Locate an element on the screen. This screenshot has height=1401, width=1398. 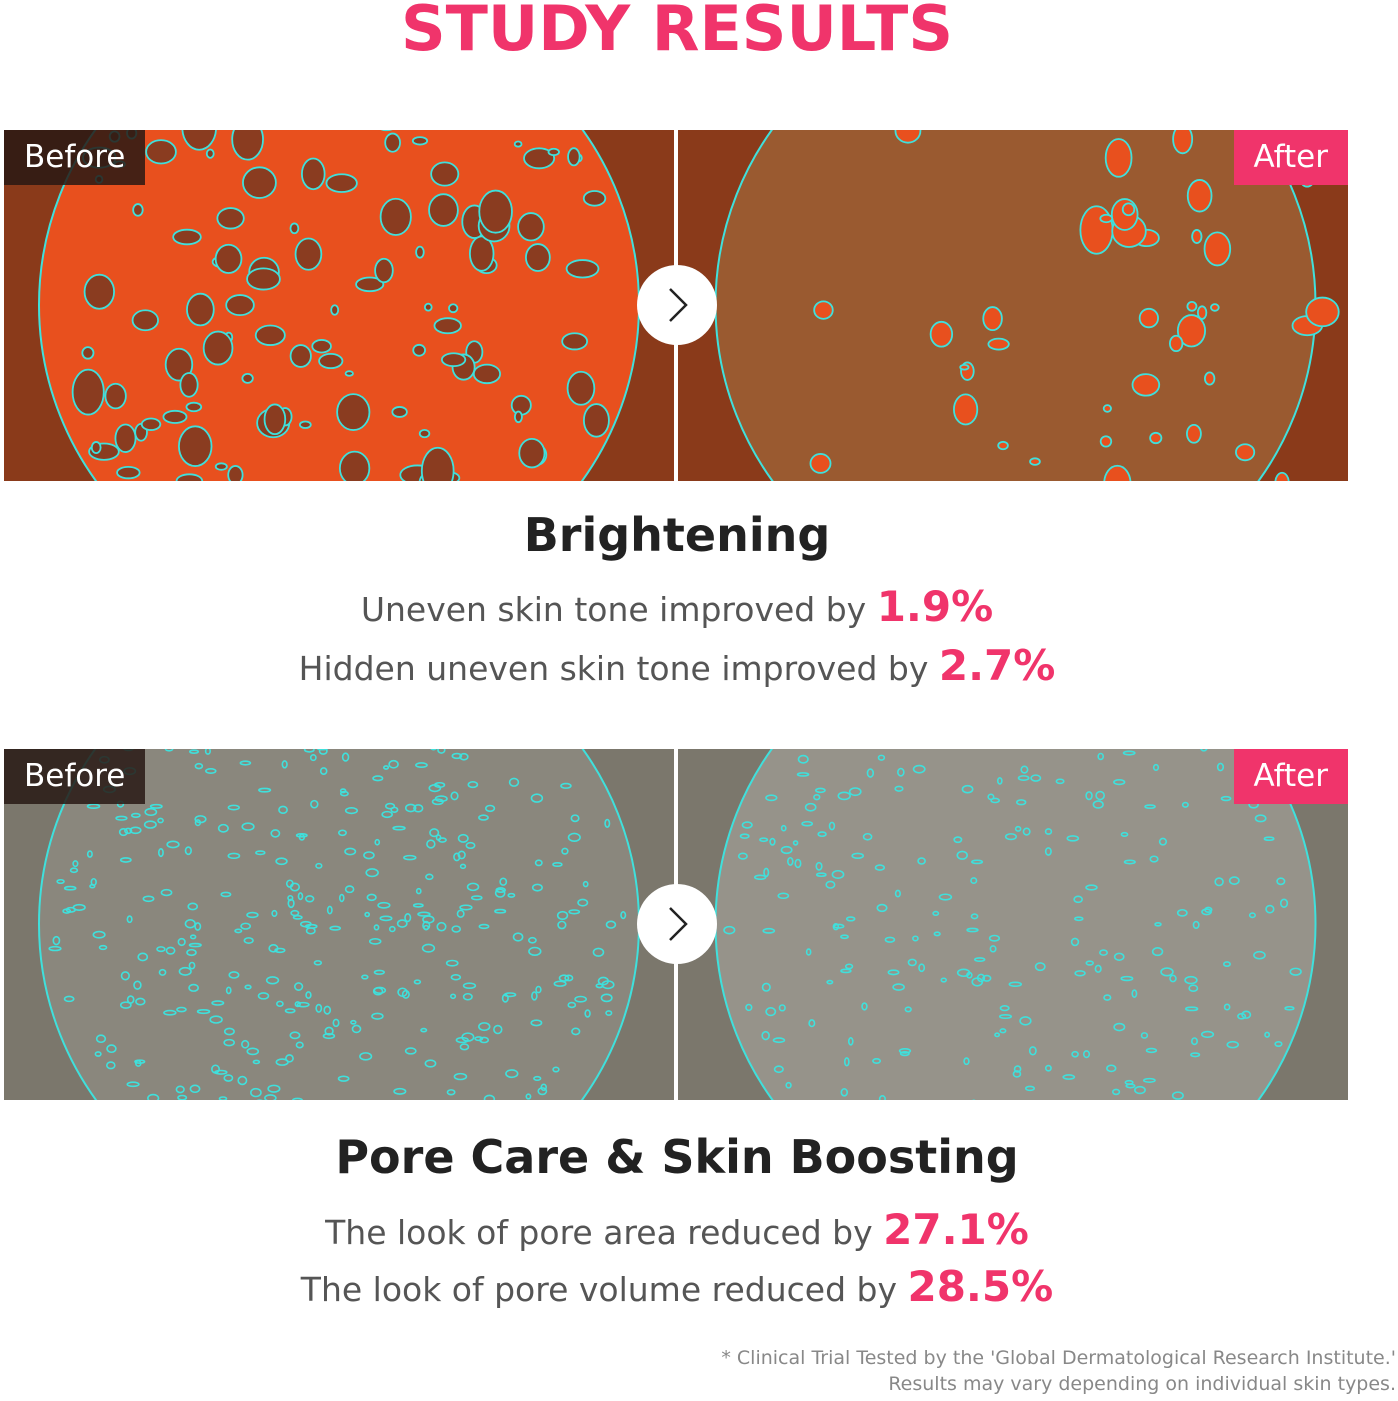
result-value: 2.7% is located at coordinates (997, 665).